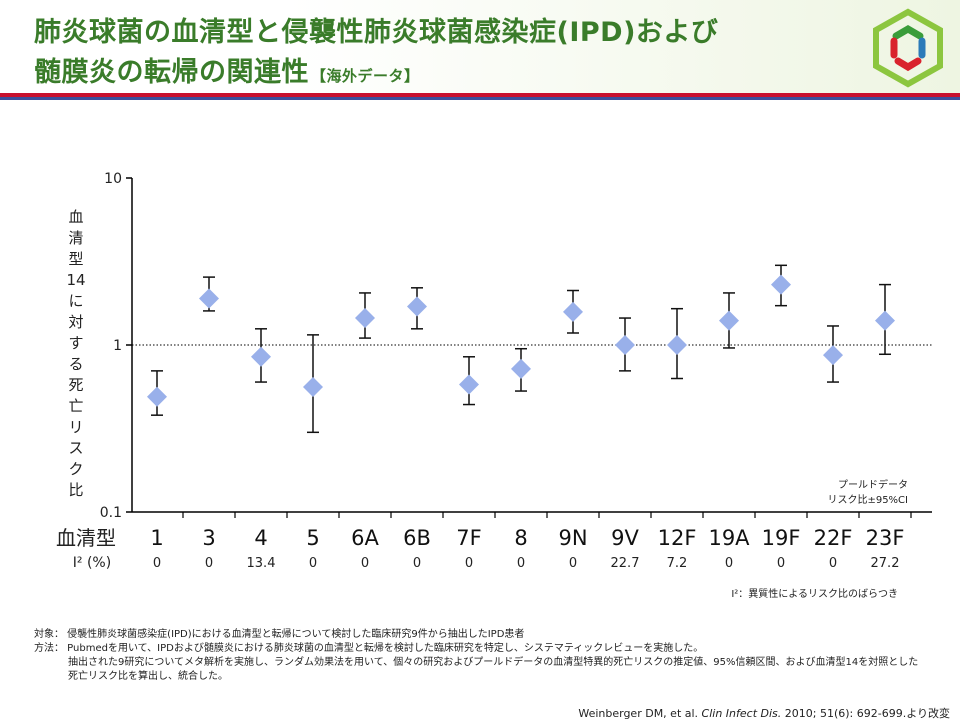 This screenshot has width=960, height=721. I want to click on category-label: 8, so click(520, 538).